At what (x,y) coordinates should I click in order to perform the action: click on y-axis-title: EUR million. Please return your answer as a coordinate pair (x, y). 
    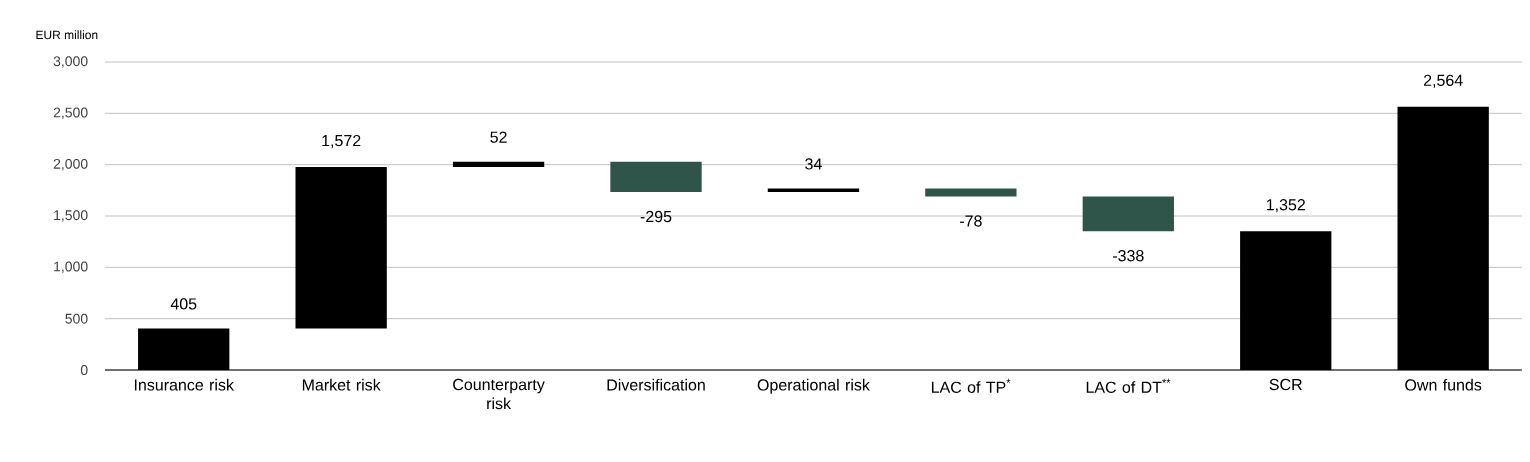
    Looking at the image, I should click on (67, 35).